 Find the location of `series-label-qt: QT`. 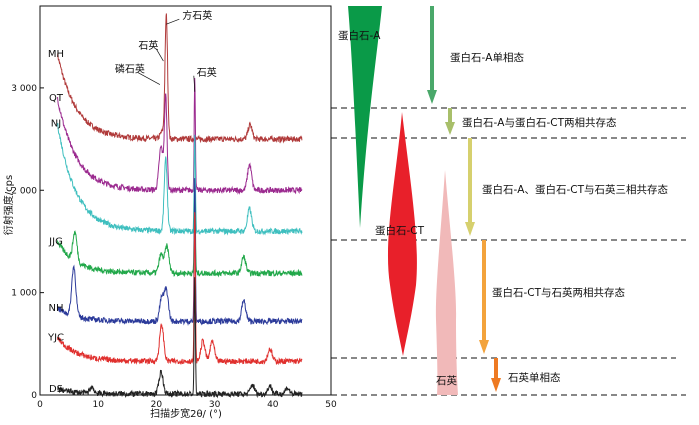

series-label-qt: QT is located at coordinates (56, 98).